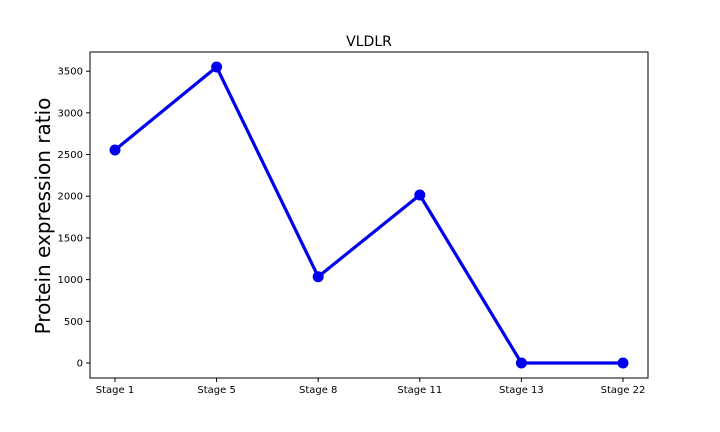 The width and height of the screenshot is (720, 432). I want to click on y-tick-label: 3500, so click(70, 72).